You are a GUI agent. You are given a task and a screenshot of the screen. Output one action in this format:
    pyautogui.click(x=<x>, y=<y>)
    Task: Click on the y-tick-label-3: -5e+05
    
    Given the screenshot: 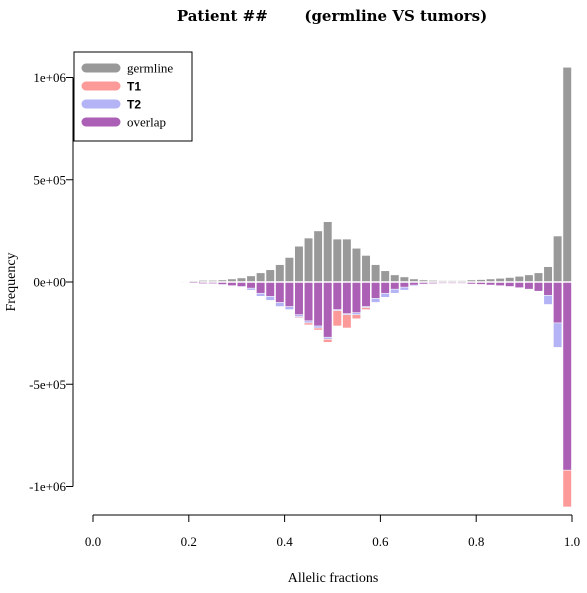 What is the action you would take?
    pyautogui.click(x=47, y=384)
    